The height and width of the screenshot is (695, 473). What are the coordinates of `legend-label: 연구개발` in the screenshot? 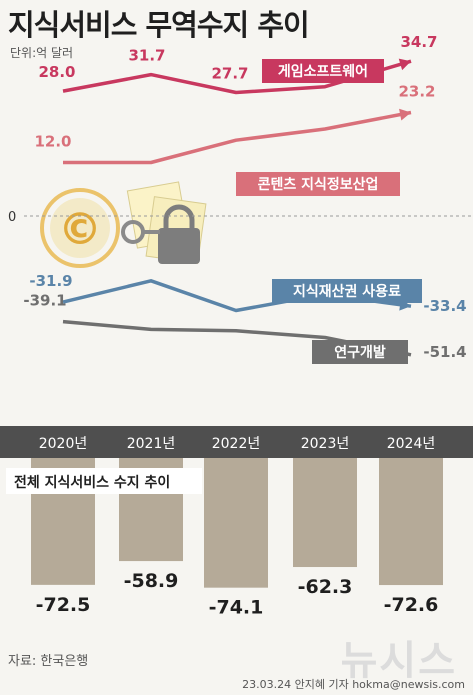 It's located at (360, 352).